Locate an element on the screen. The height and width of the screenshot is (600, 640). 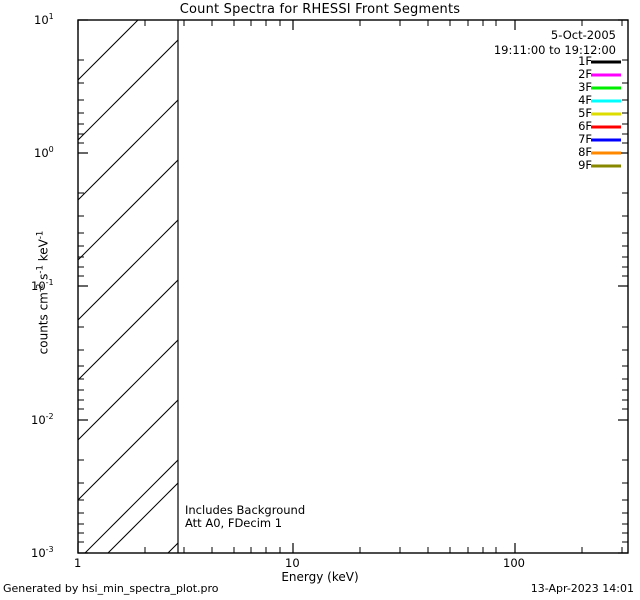
legend-label-7F: 7F is located at coordinates (585, 139).